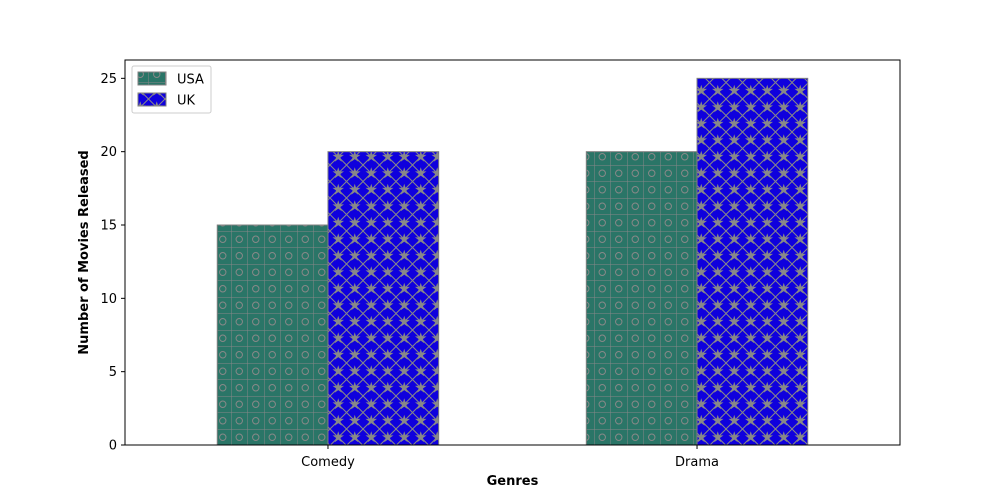 This screenshot has height=500, width=1000. What do you see at coordinates (328, 462) in the screenshot?
I see `x-tick-label-comedy: Comedy` at bounding box center [328, 462].